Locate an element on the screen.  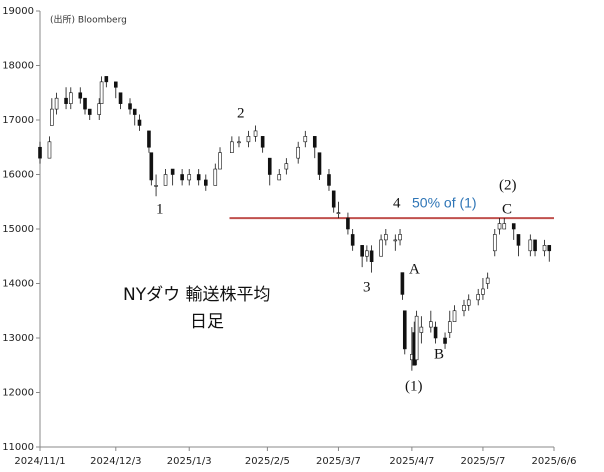
wave-label: (1) is located at coordinates (414, 386).